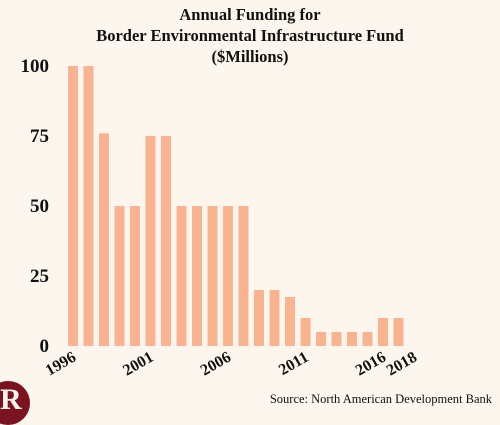 The image size is (500, 425). Describe the element at coordinates (212, 276) in the screenshot. I see `bar-2005` at that location.